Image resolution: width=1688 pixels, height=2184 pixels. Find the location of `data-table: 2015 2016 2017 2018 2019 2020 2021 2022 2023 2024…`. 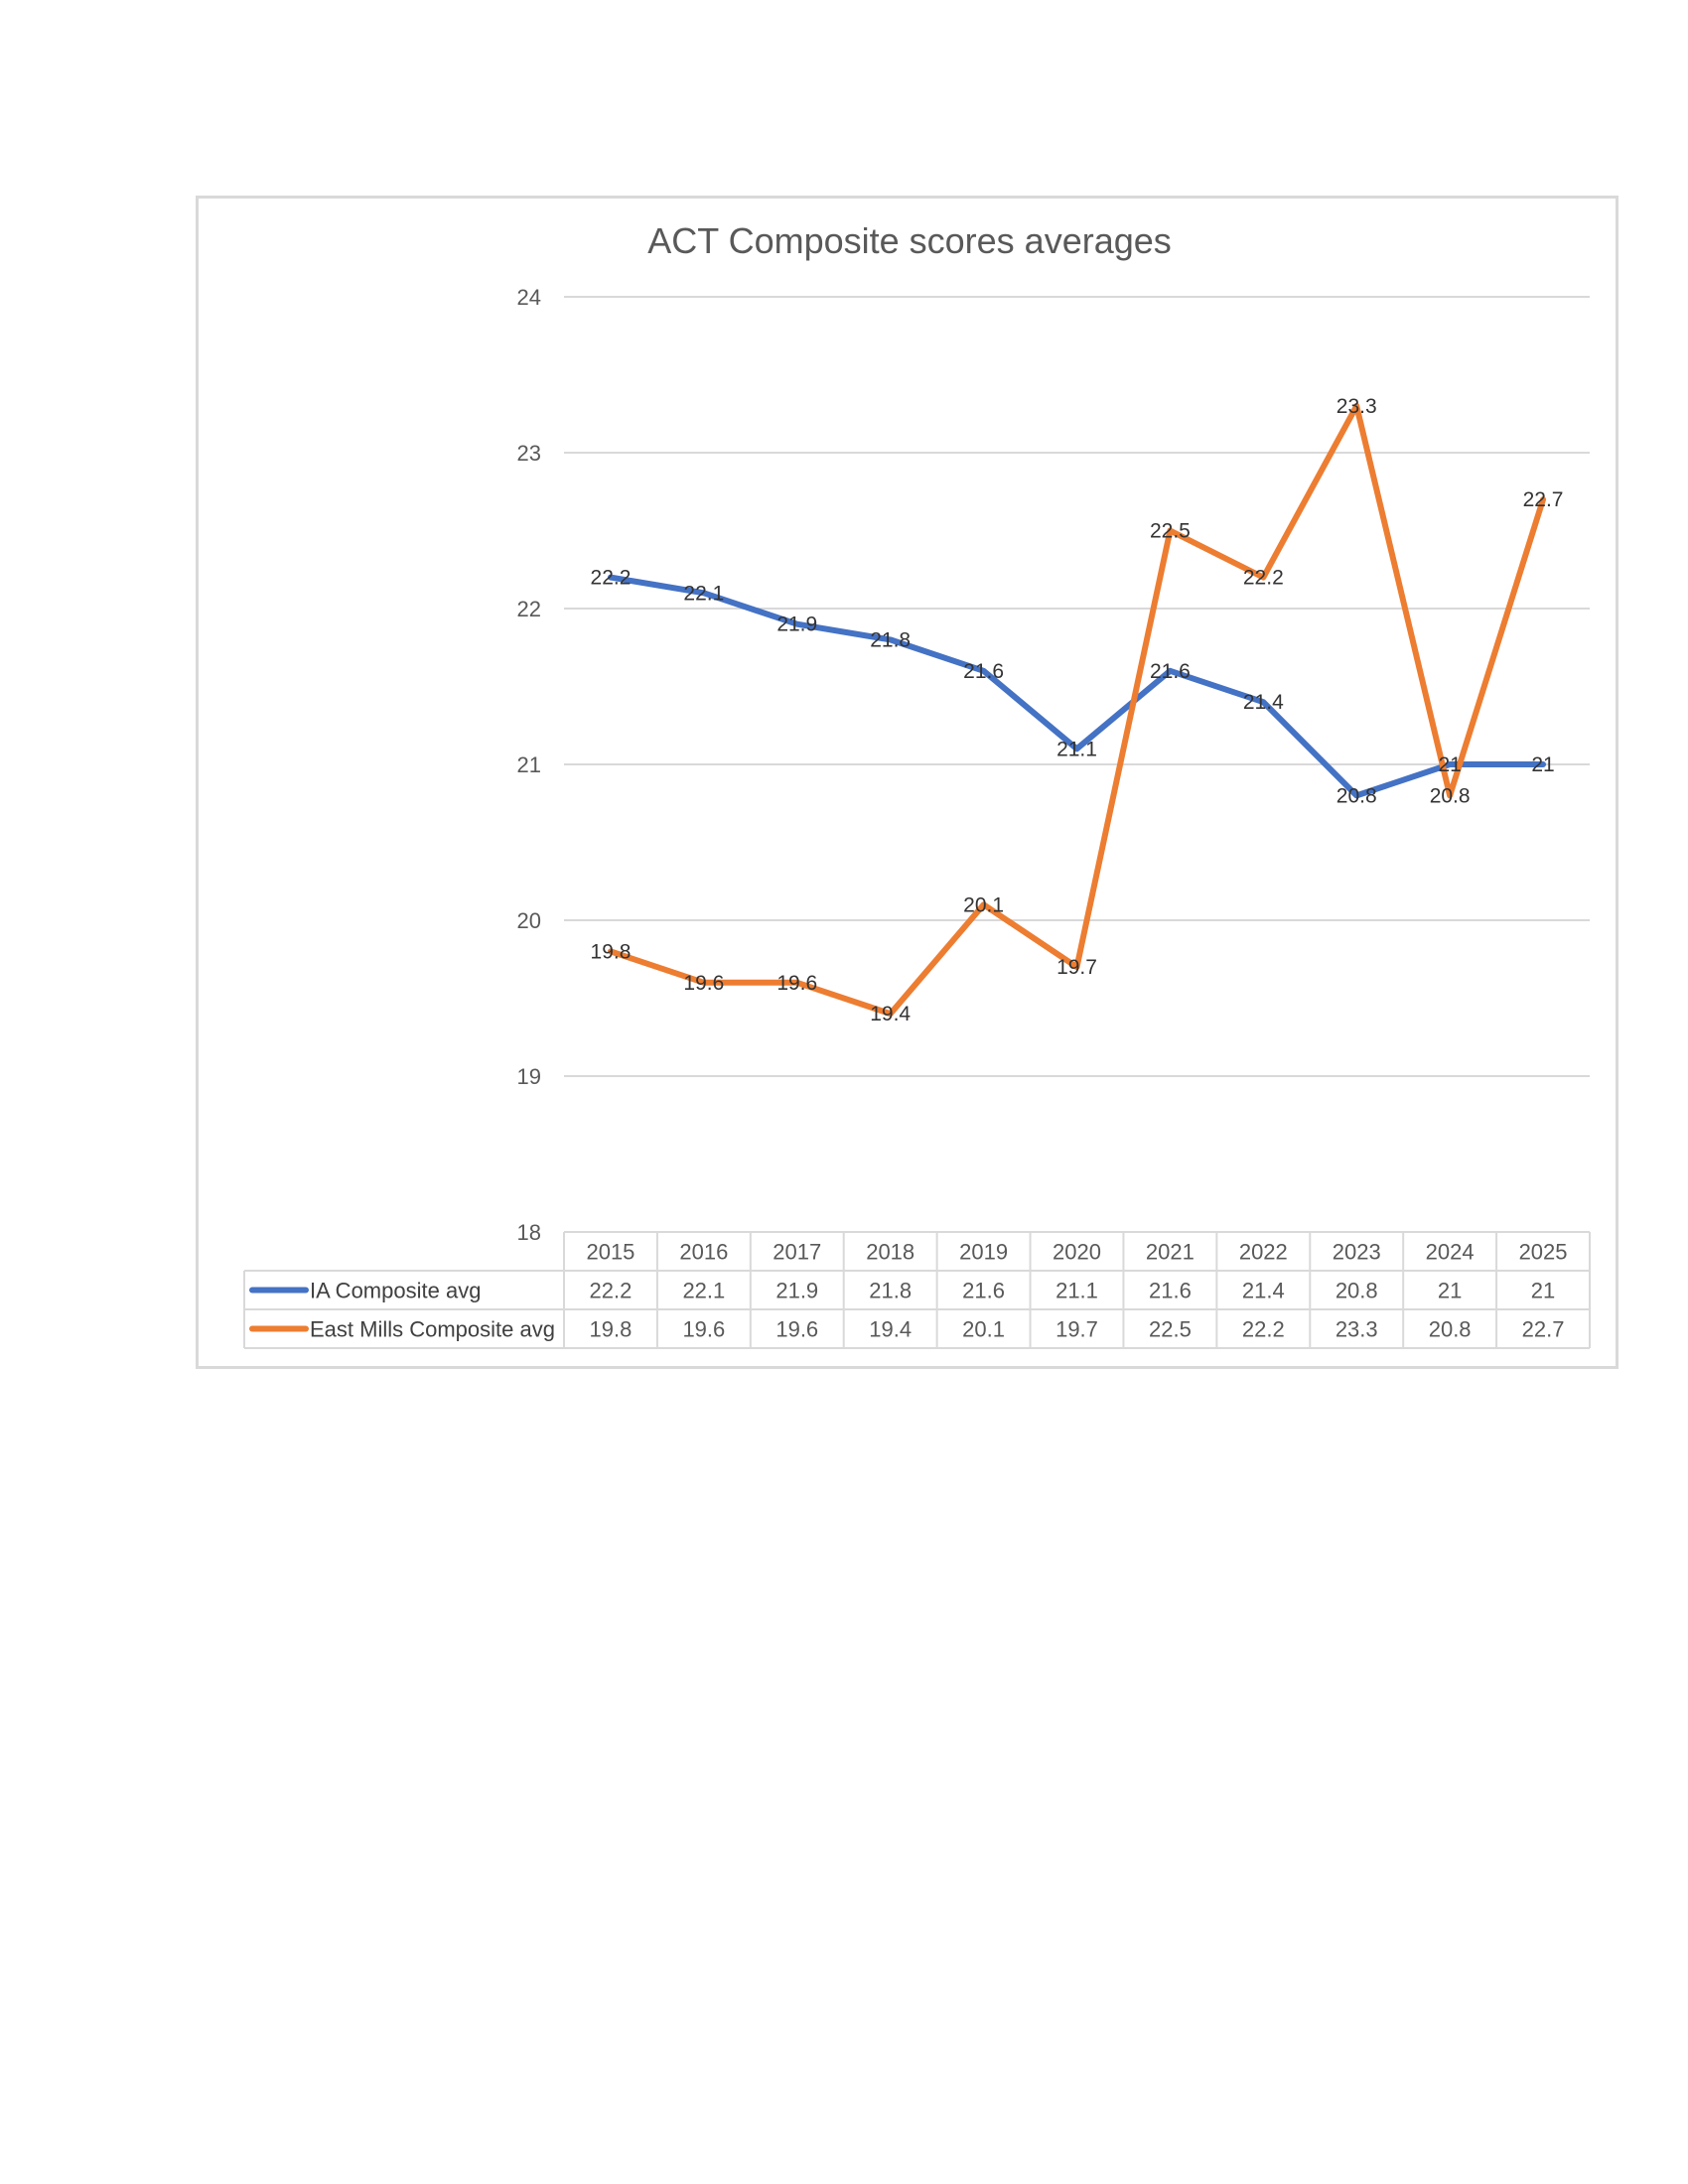

data-table: 2015 2016 2017 2018 2019 2020 2021 2022 2023 2024… is located at coordinates (917, 1290).